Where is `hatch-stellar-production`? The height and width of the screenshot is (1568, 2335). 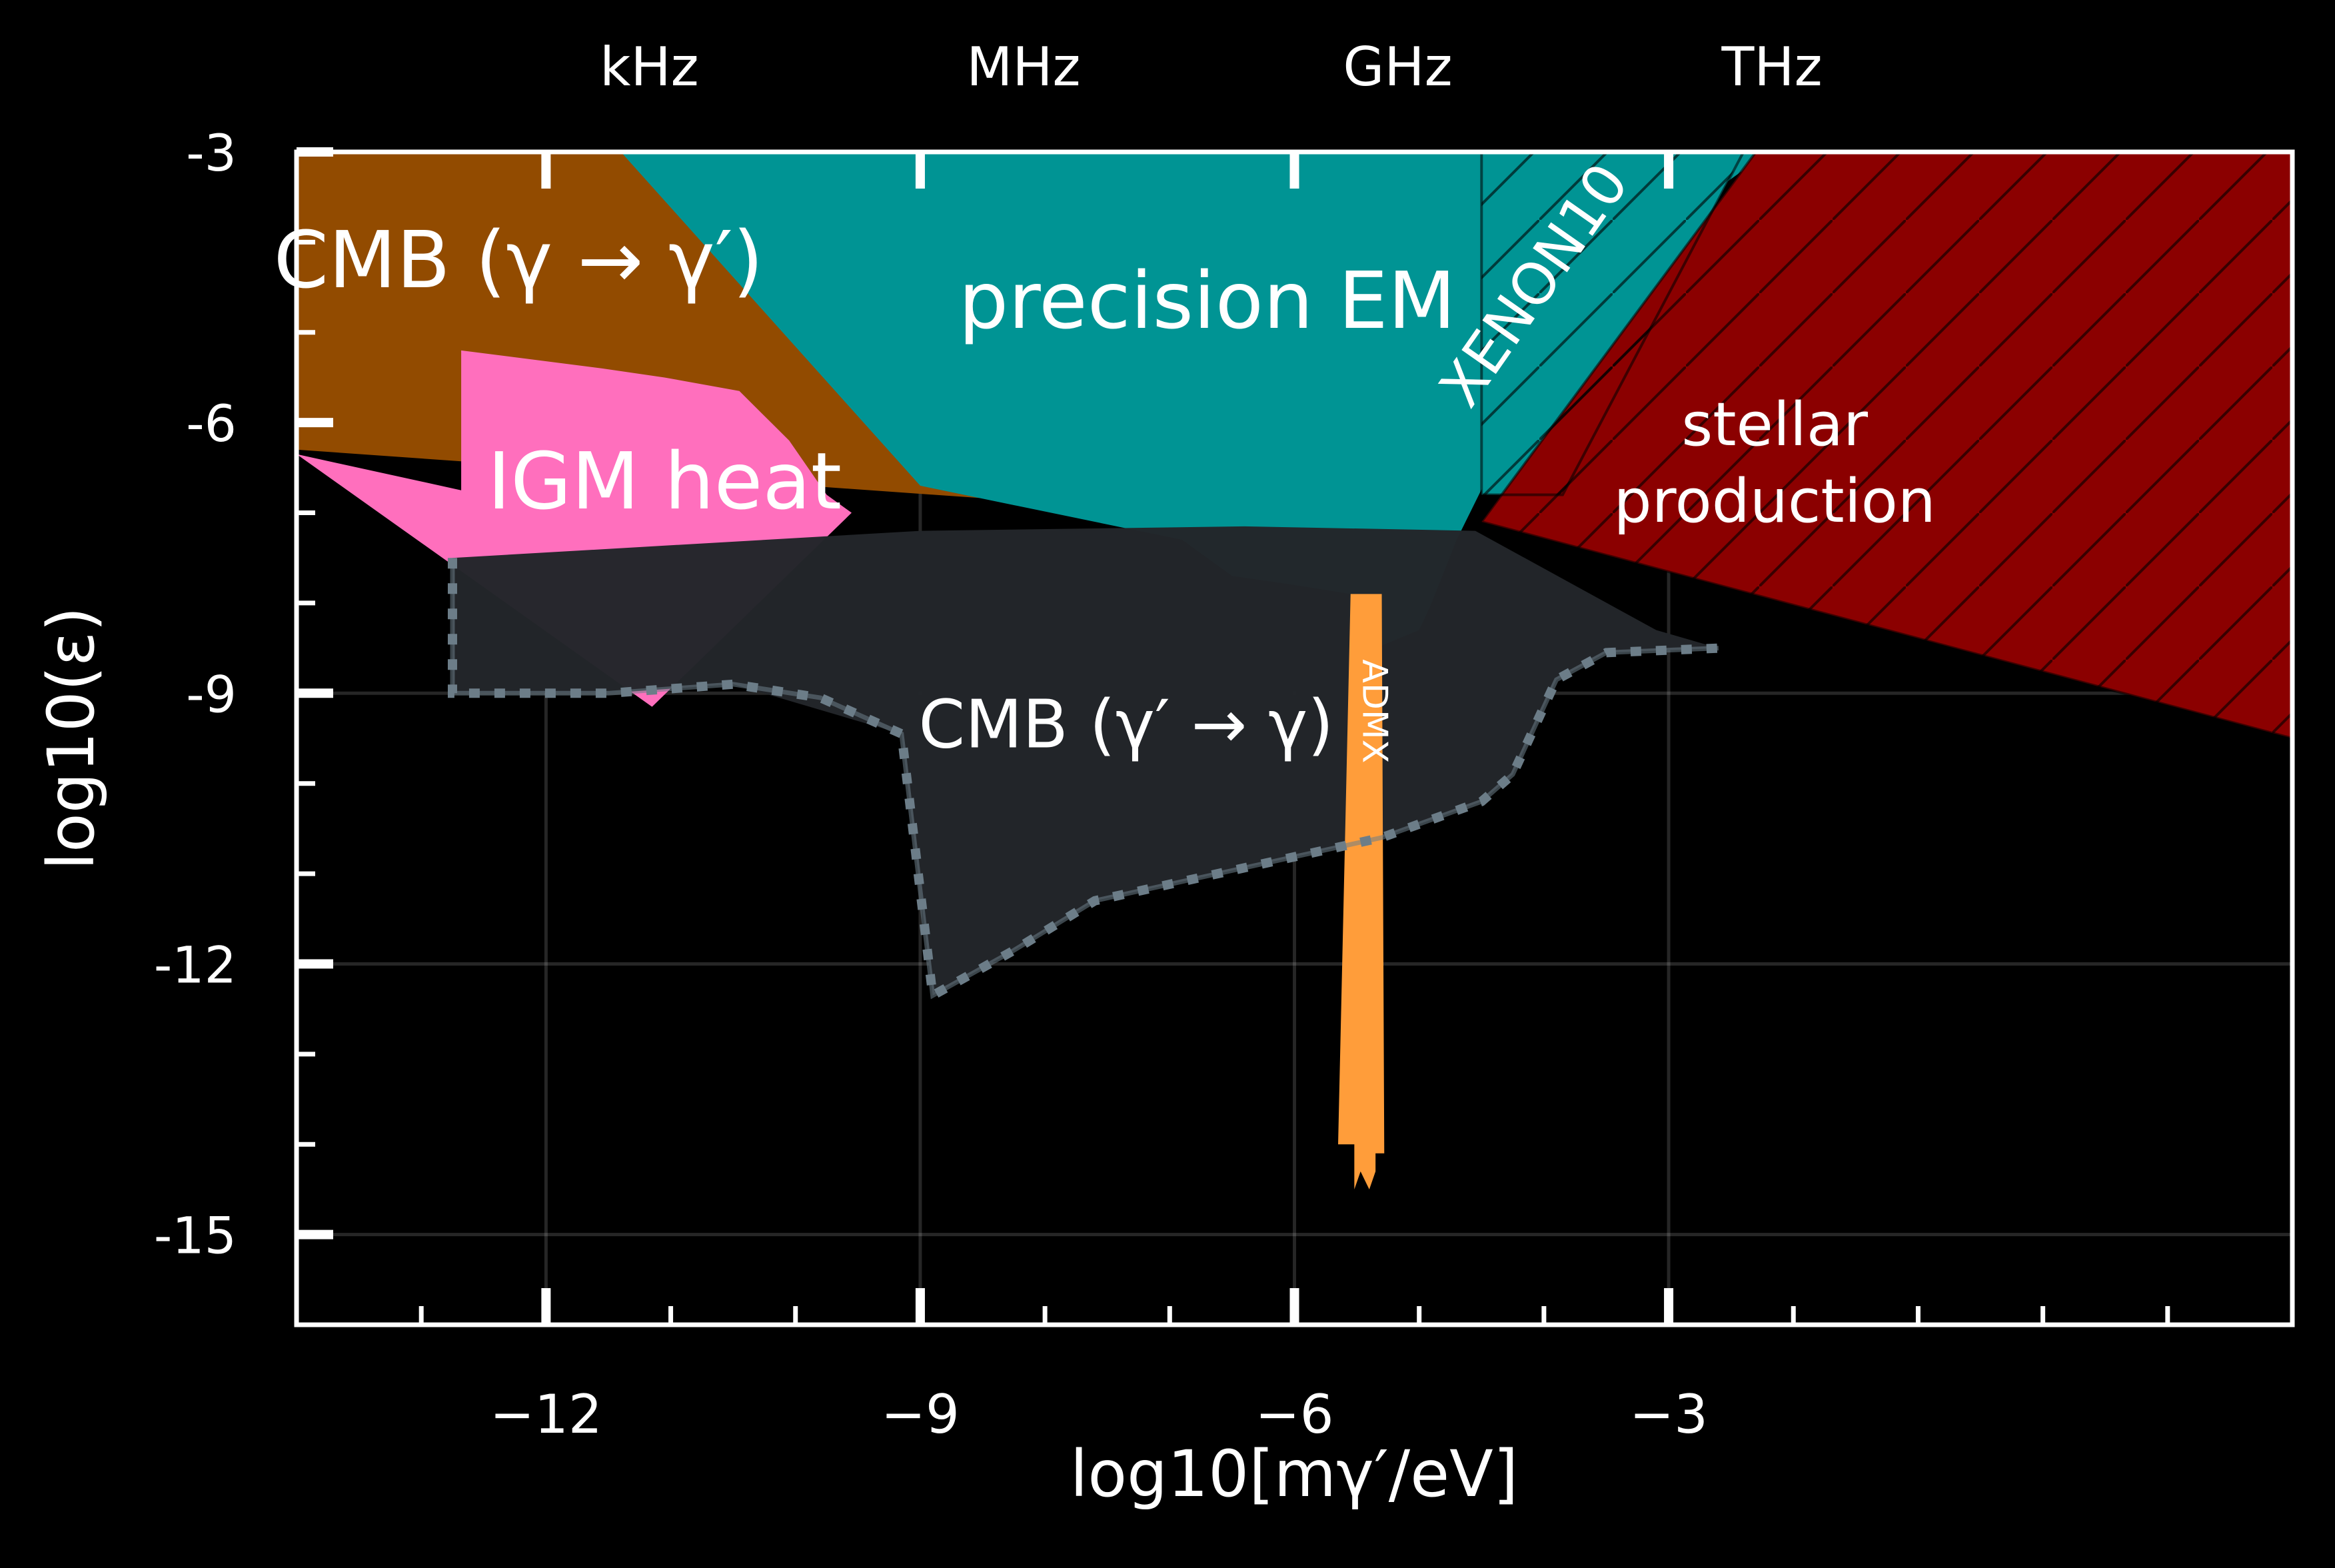 hatch-stellar-production is located at coordinates (1885, 446).